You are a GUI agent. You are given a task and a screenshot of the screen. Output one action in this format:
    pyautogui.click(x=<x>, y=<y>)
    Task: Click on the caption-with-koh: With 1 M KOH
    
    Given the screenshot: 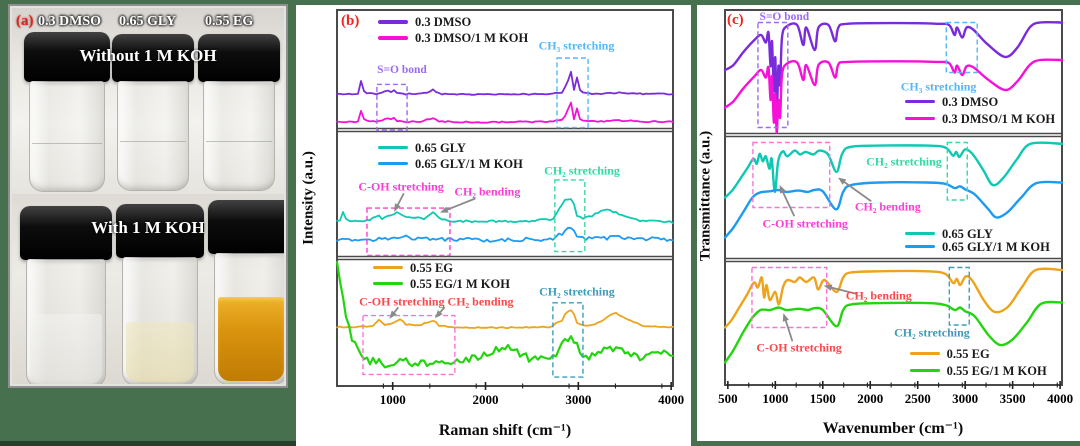 What is the action you would take?
    pyautogui.click(x=148, y=227)
    